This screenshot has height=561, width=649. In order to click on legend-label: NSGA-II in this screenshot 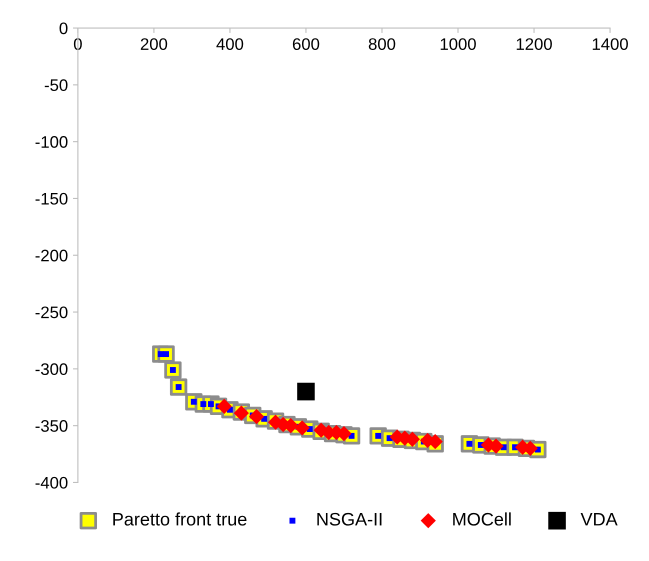, I will do `click(349, 519)`.